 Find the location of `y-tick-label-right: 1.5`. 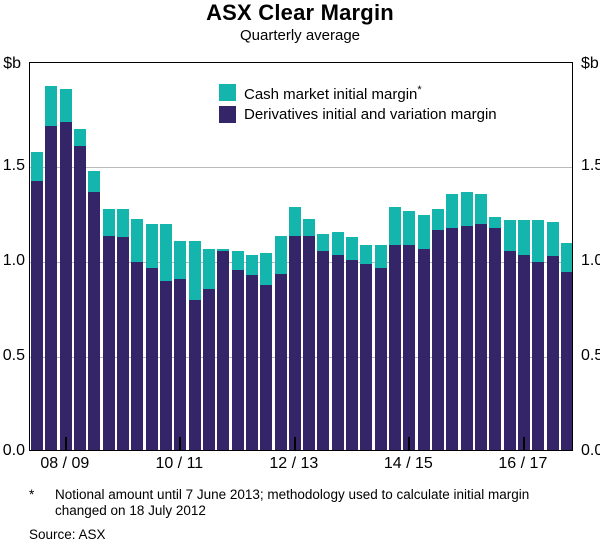

y-tick-label-right: 1.5 is located at coordinates (590, 166).